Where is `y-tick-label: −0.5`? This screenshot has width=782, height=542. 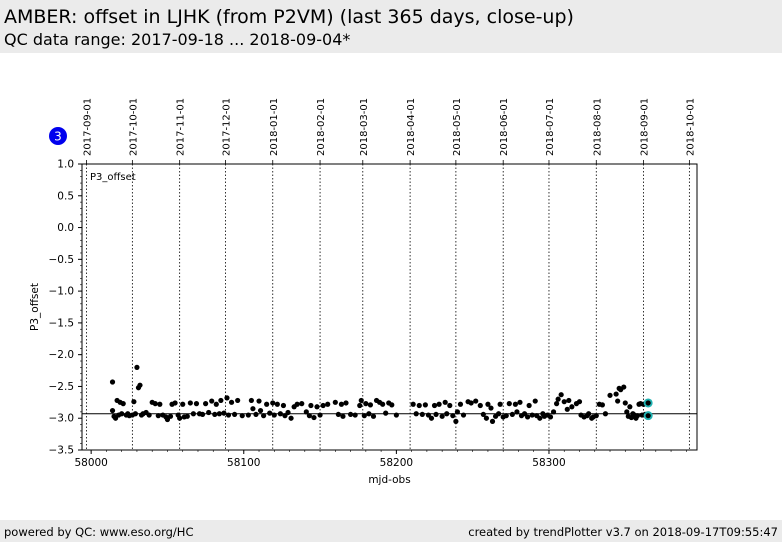
y-tick-label: −0.5 is located at coordinates (62, 260).